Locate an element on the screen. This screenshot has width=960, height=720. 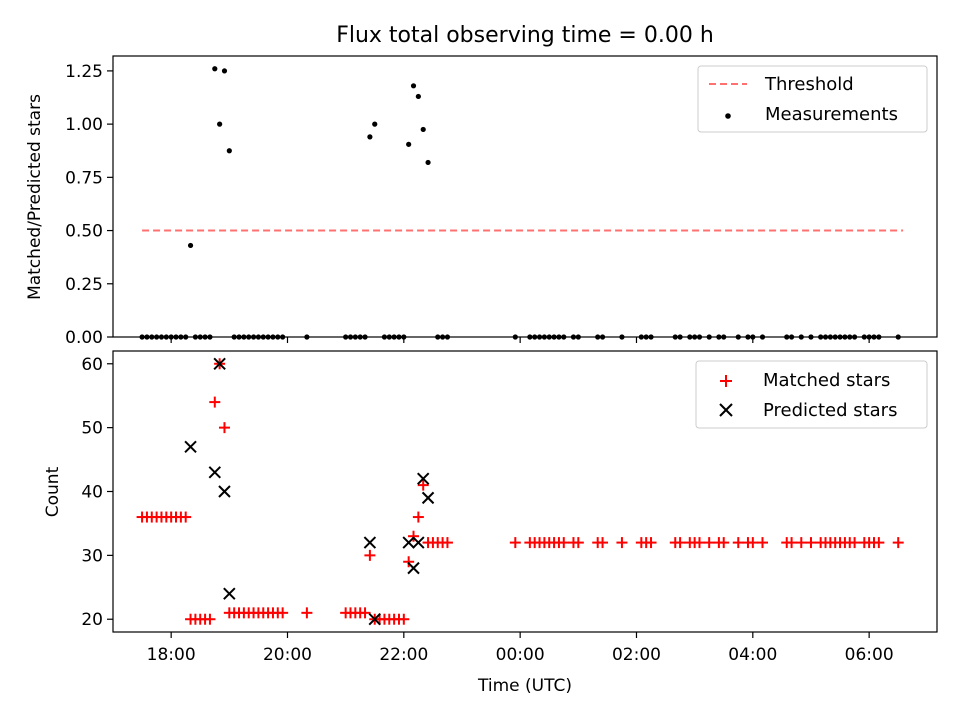
top-legend: Threshold Measurements is located at coordinates (812, 99).